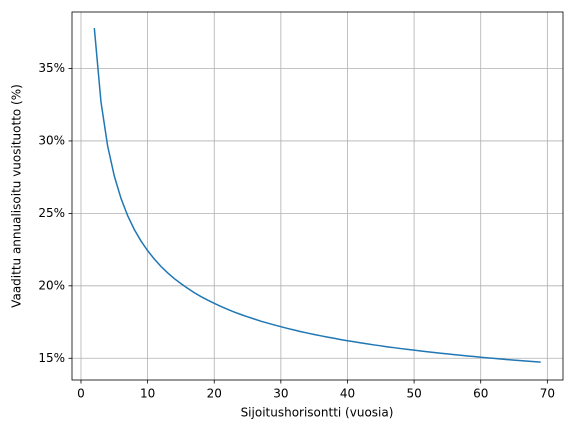 This screenshot has height=432, width=576. What do you see at coordinates (547, 394) in the screenshot?
I see `x-tick-label: 70` at bounding box center [547, 394].